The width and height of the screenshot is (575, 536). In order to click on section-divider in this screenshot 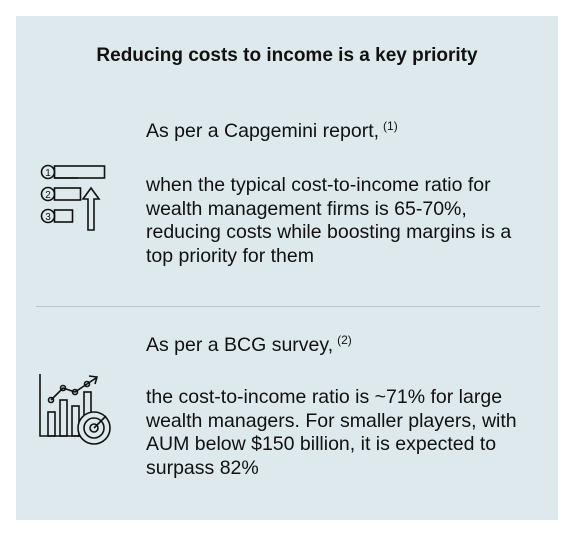, I will do `click(288, 306)`.